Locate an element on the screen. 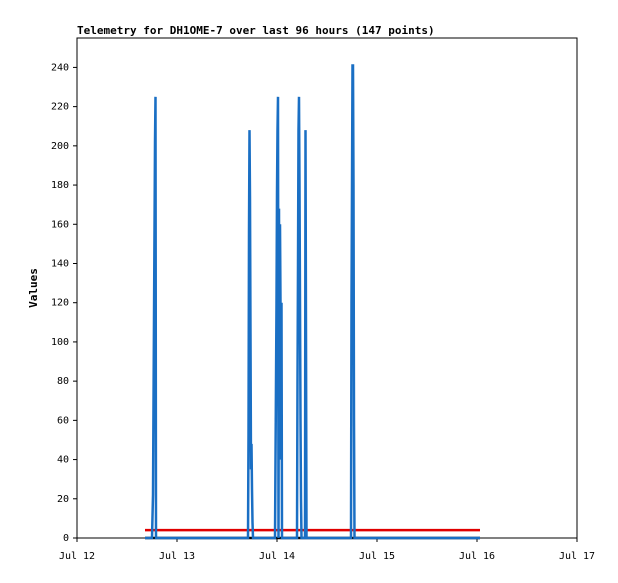 The width and height of the screenshot is (618, 583). y-tick-label: 240 is located at coordinates (60, 67).